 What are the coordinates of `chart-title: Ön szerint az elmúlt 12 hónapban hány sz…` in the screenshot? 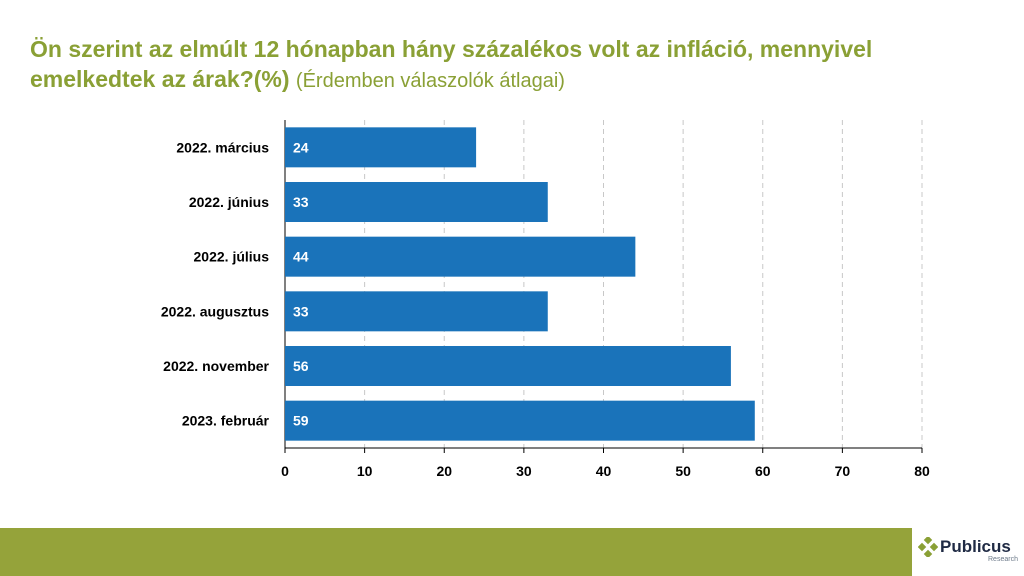 It's located at (510, 65).